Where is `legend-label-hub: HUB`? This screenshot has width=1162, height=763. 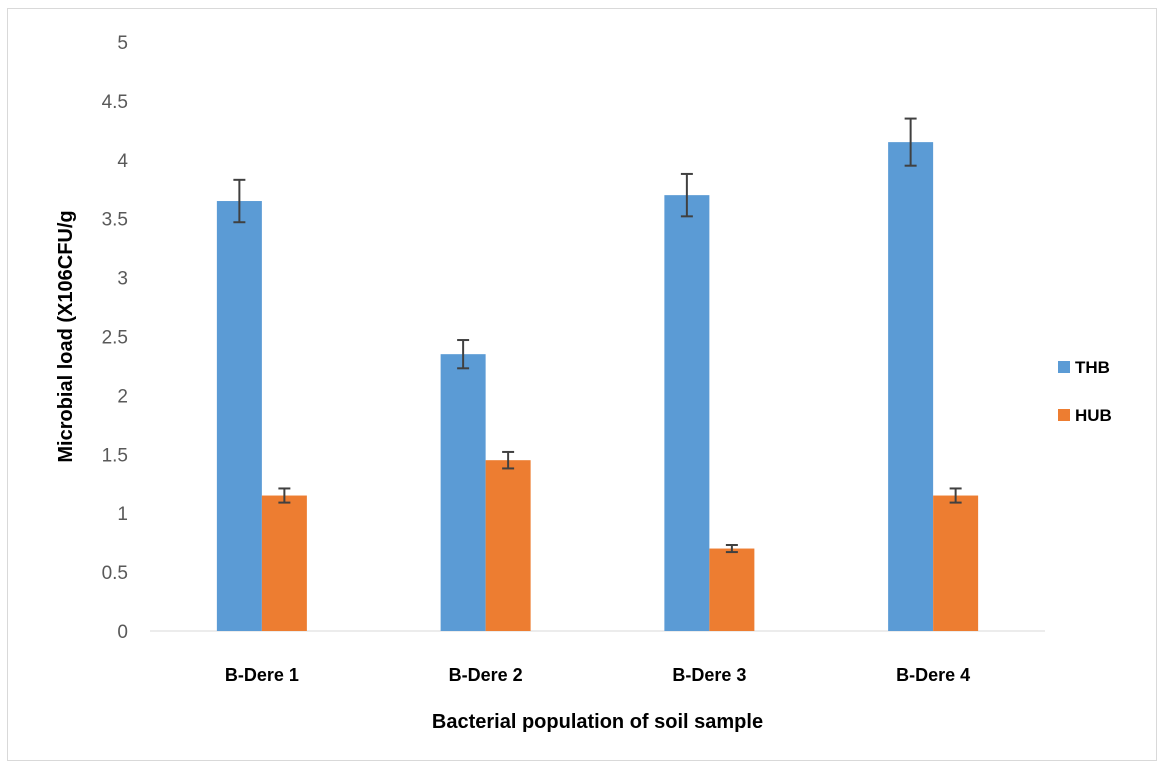
legend-label-hub: HUB is located at coordinates (1093, 415).